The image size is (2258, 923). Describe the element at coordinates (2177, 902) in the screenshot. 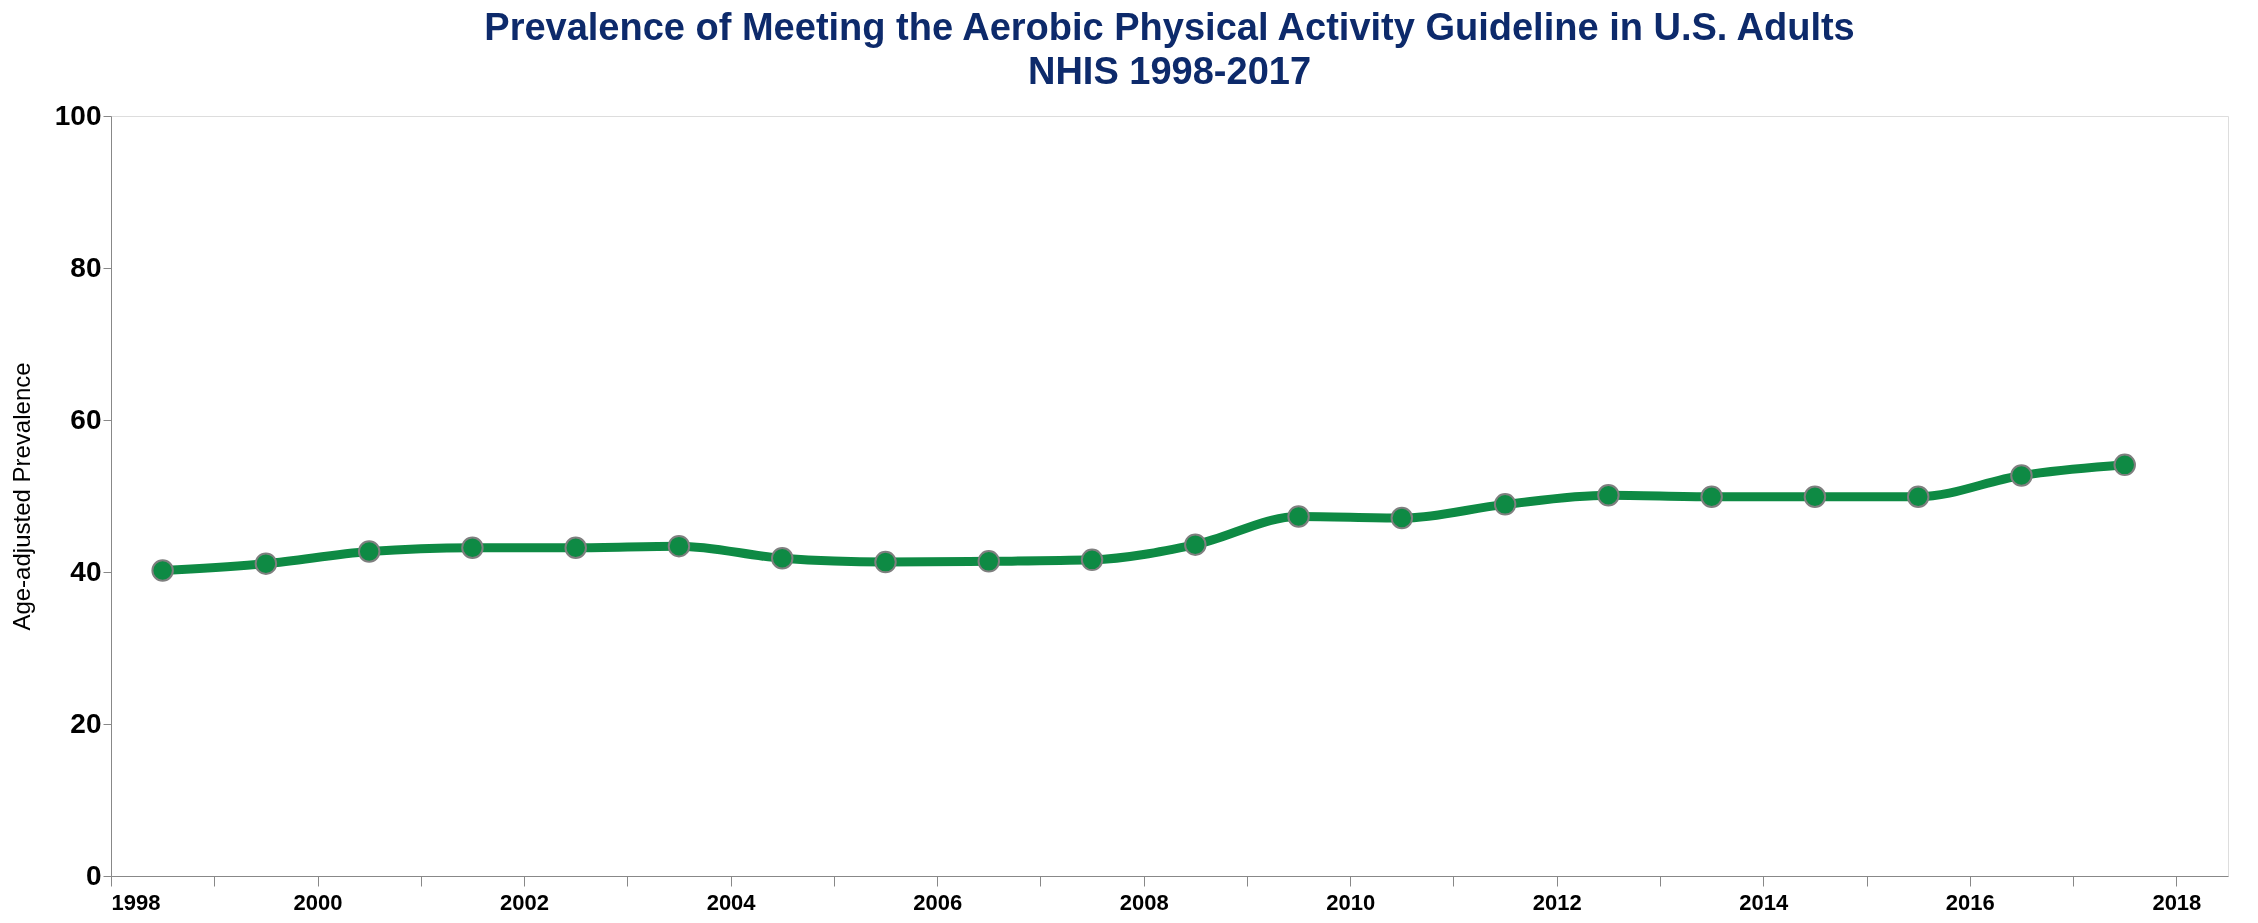

I see `x-tick-label: 2018` at that location.